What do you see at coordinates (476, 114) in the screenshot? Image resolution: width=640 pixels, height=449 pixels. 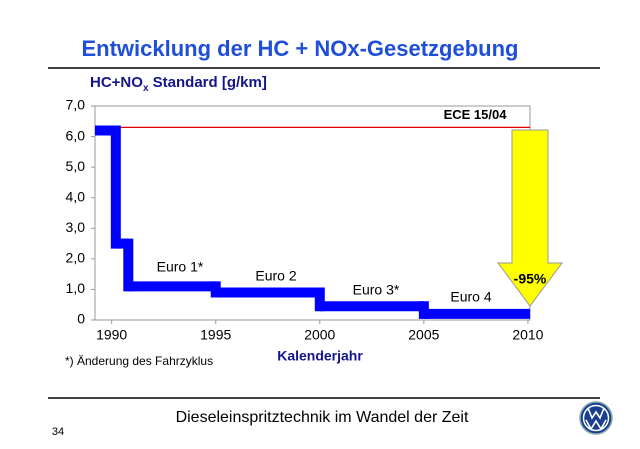 I see `reference-label: ECE 15/04` at bounding box center [476, 114].